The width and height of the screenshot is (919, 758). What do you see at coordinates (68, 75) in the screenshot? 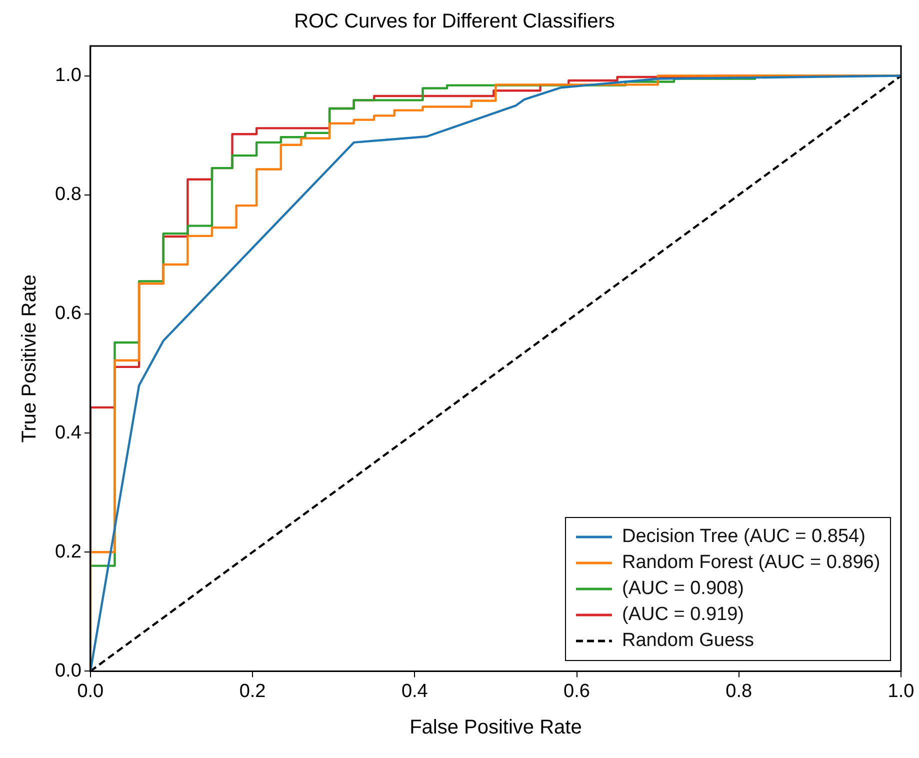
I see `y-tick-label: 1.0` at bounding box center [68, 75].